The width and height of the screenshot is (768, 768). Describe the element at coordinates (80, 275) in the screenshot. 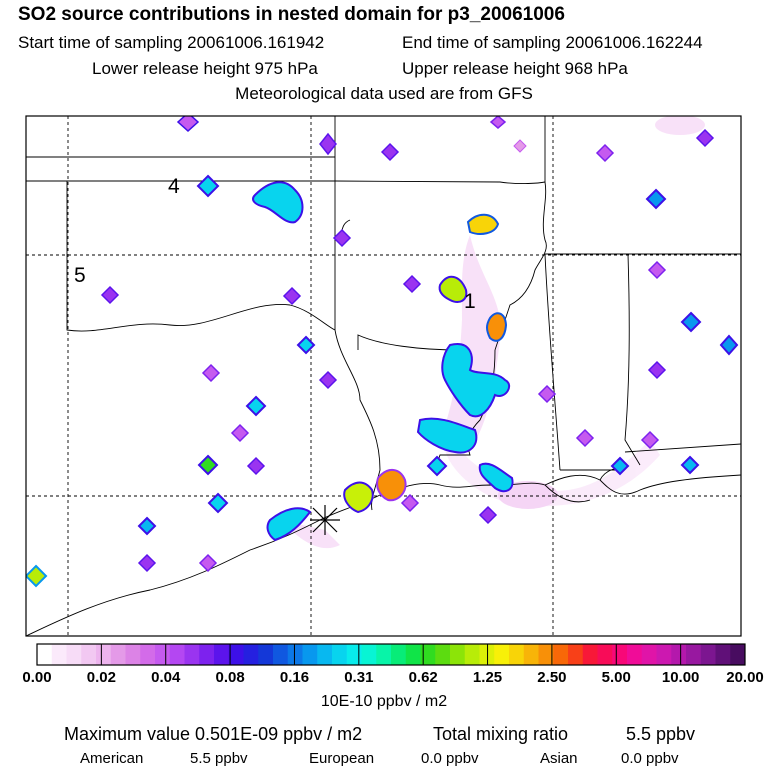

I see `map-label-5: 5` at that location.